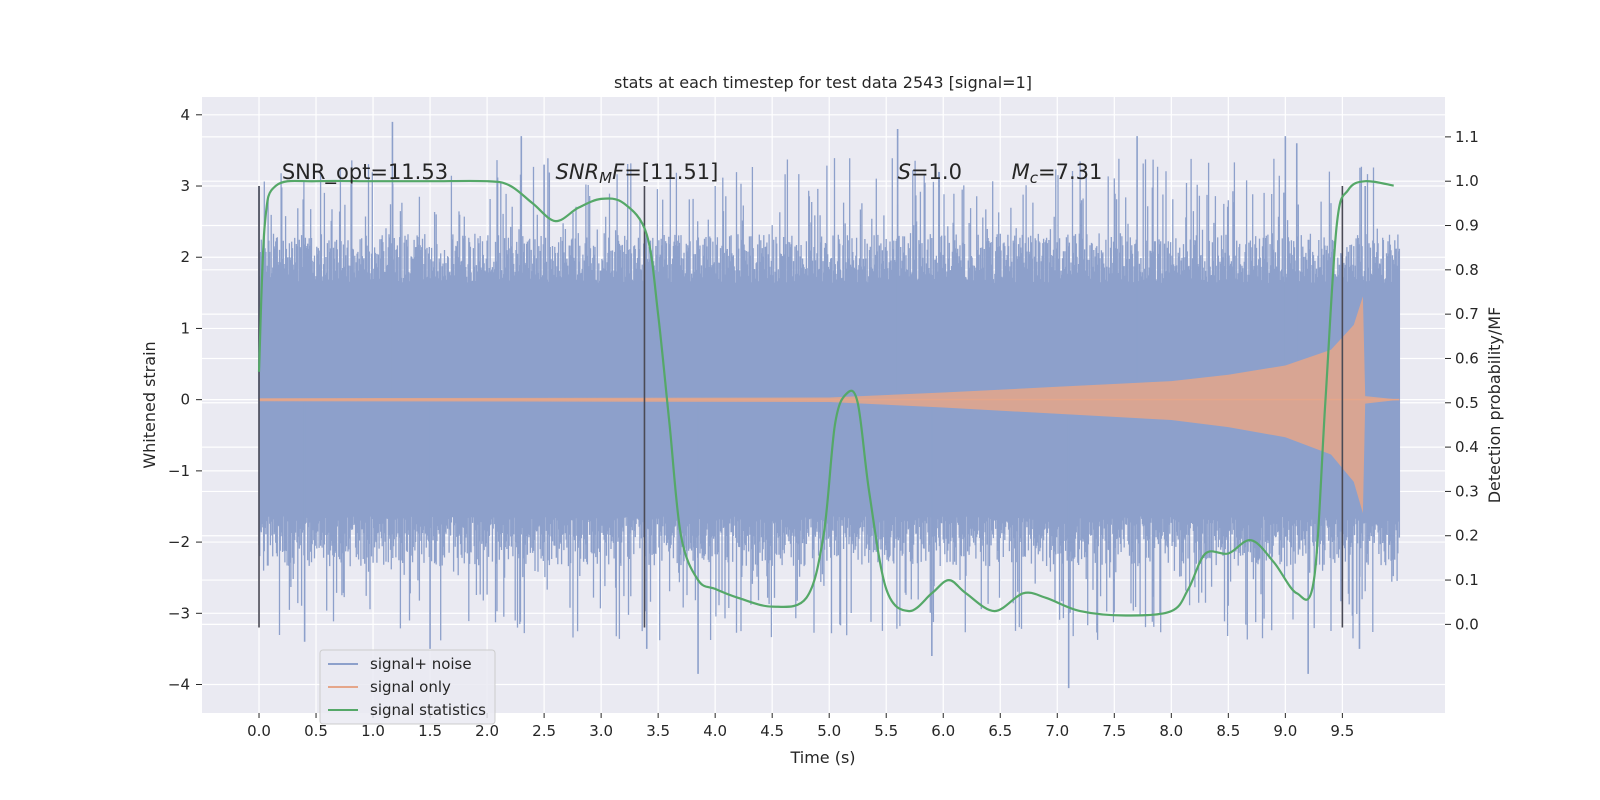 The image size is (1600, 800). What do you see at coordinates (601, 731) in the screenshot?
I see `x-tick-label: 3.0` at bounding box center [601, 731].